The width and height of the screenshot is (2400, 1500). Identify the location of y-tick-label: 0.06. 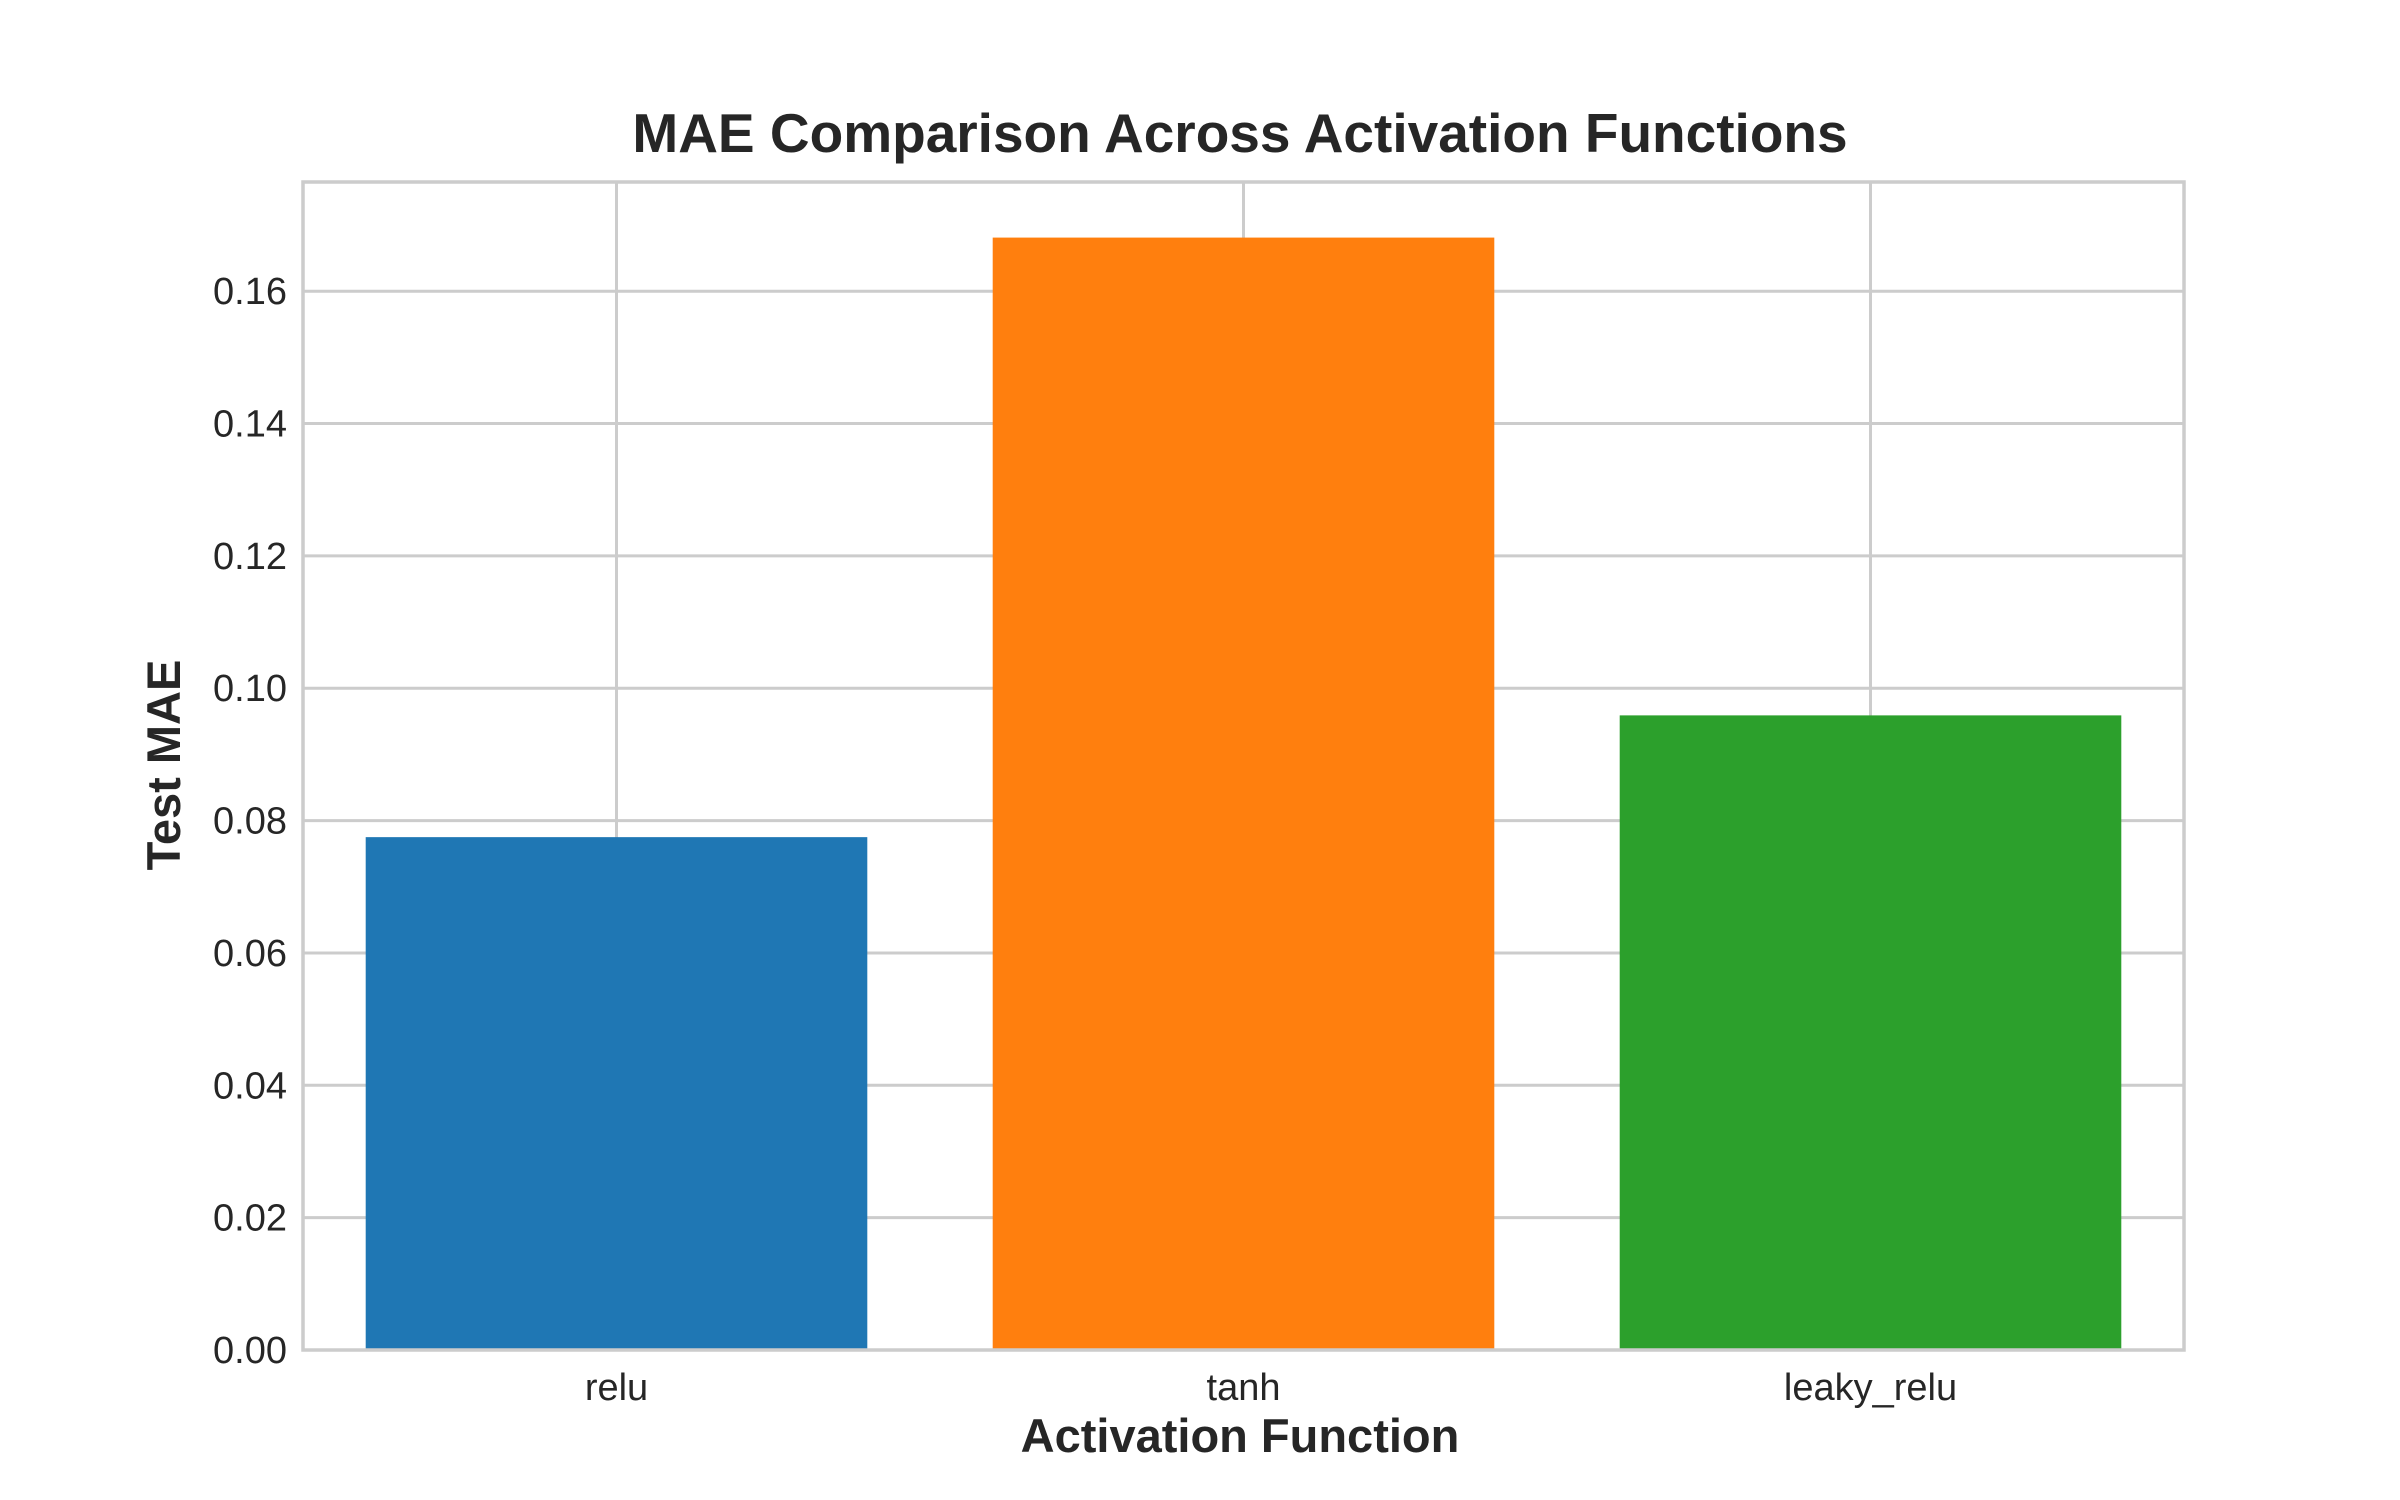
(250, 954).